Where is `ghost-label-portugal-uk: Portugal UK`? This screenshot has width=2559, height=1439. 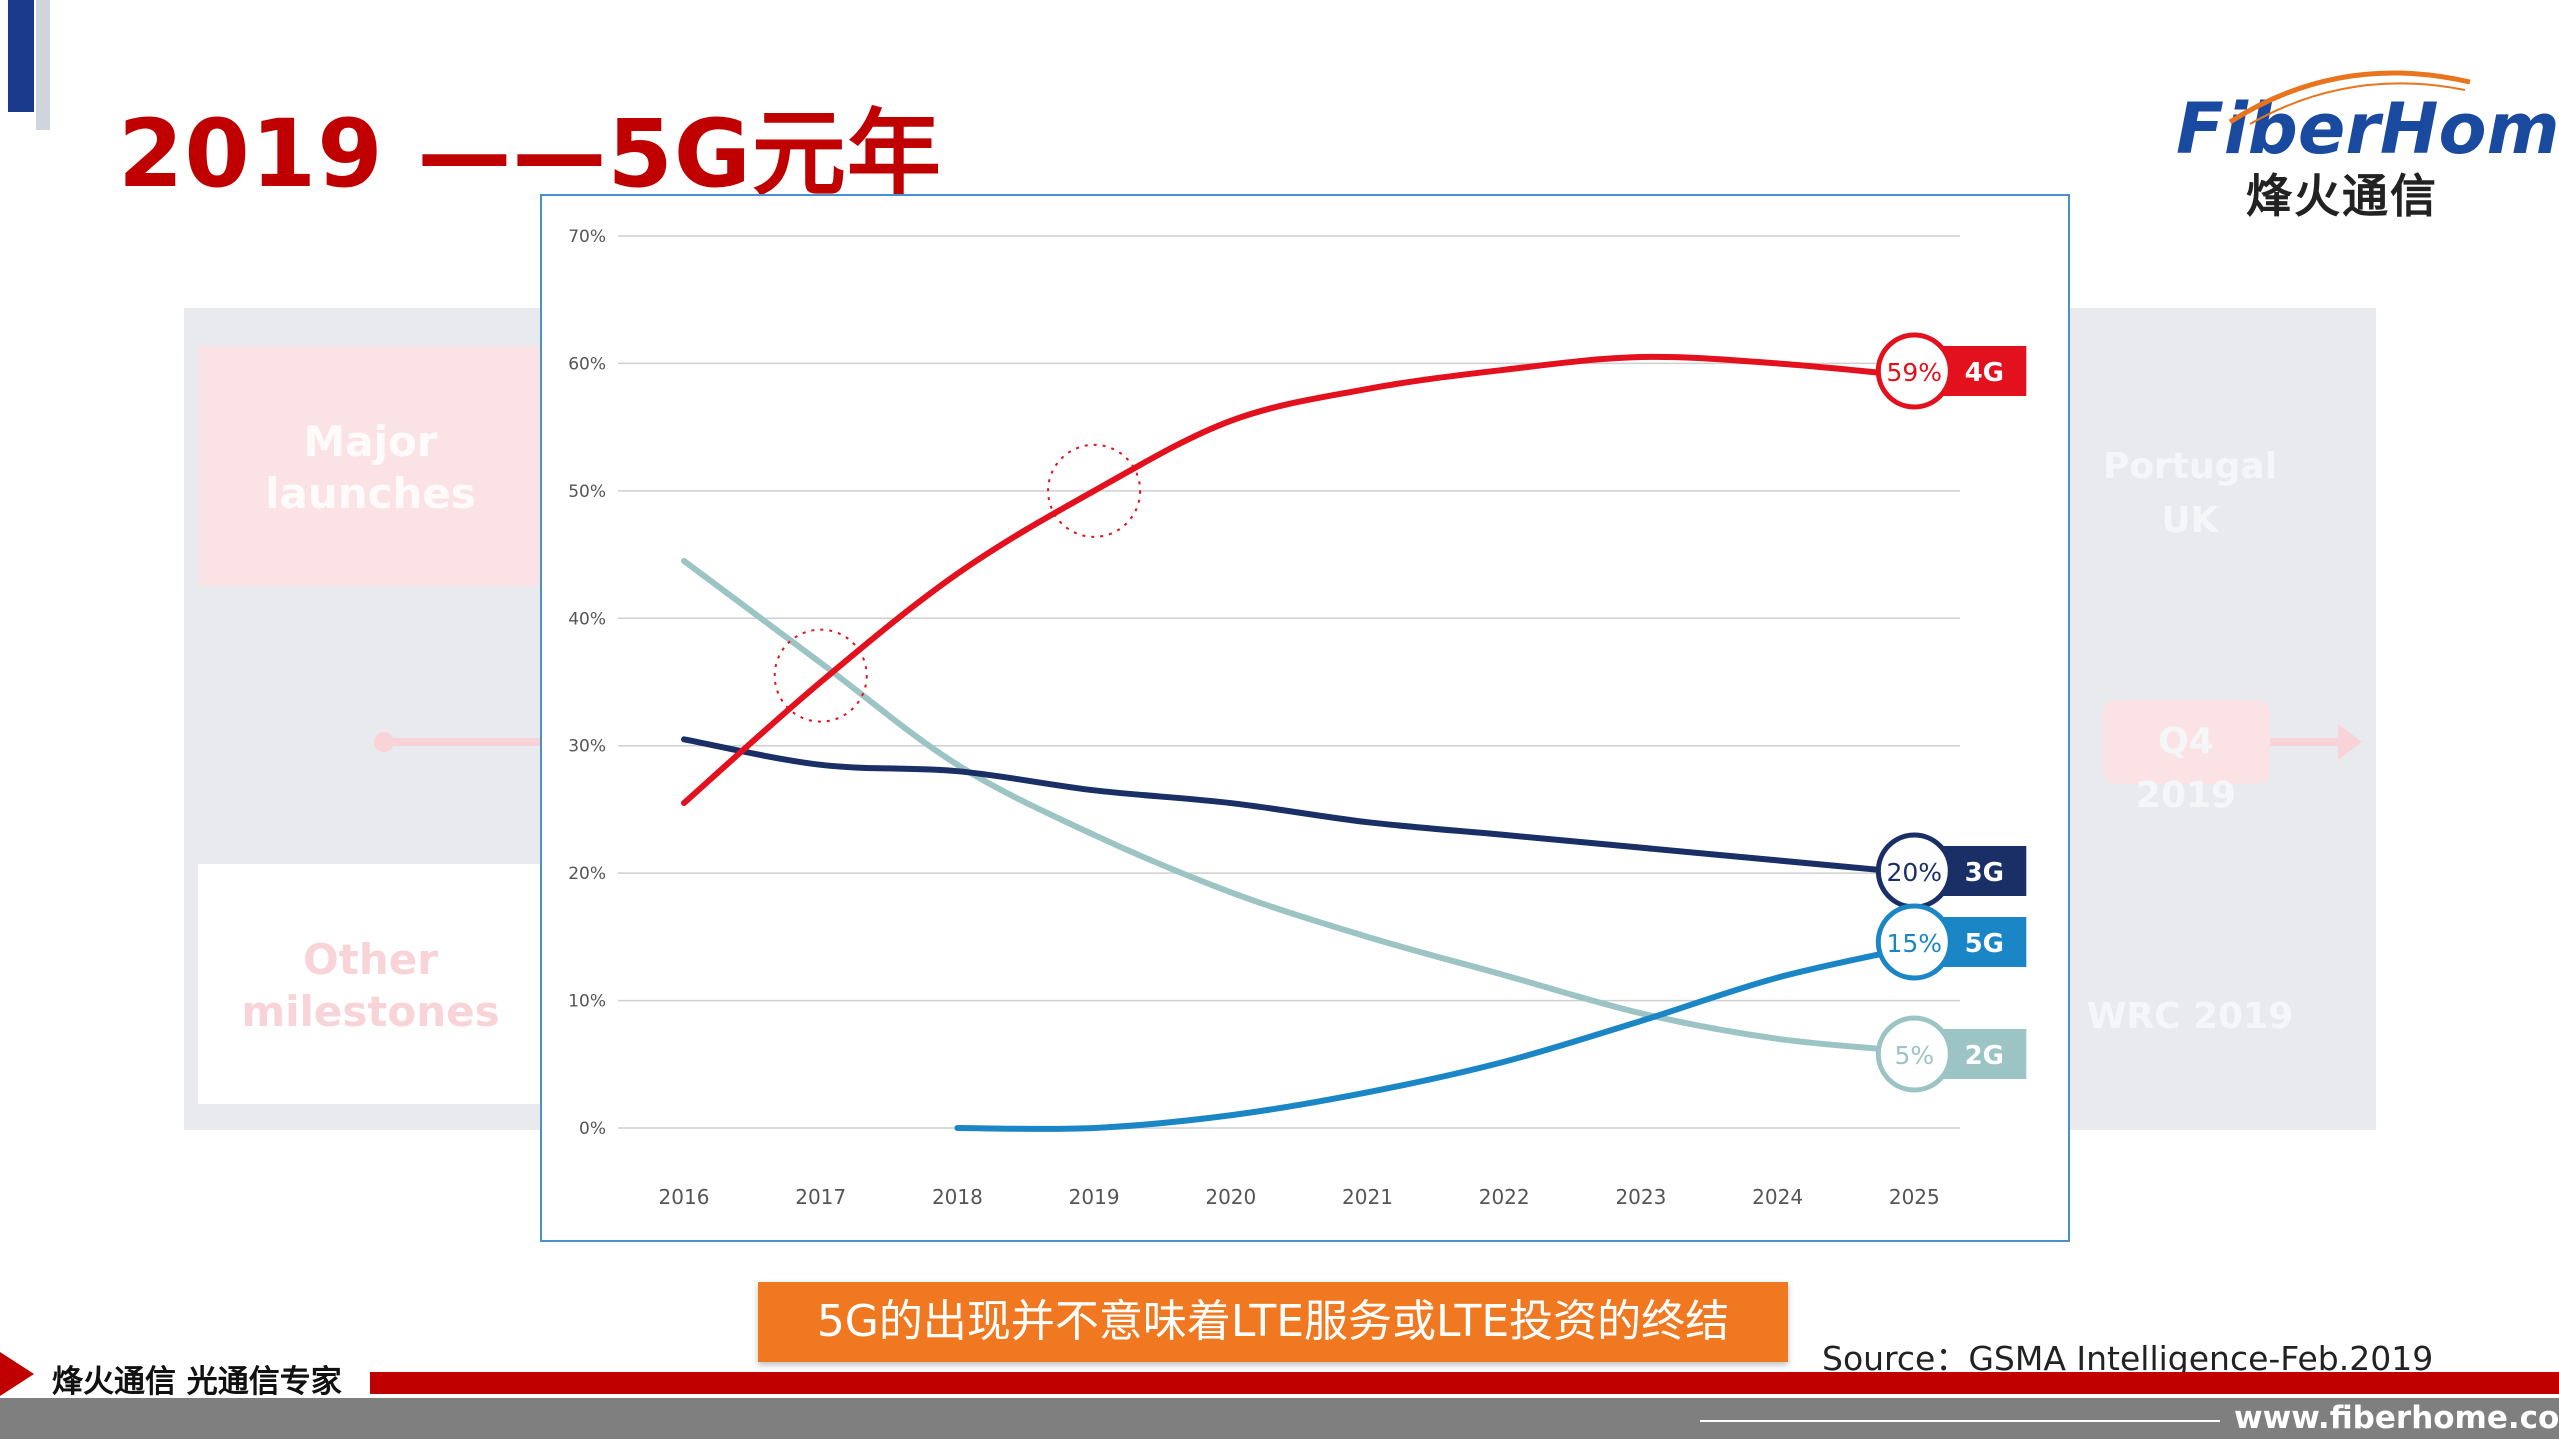
ghost-label-portugal-uk: Portugal UK is located at coordinates (2190, 494).